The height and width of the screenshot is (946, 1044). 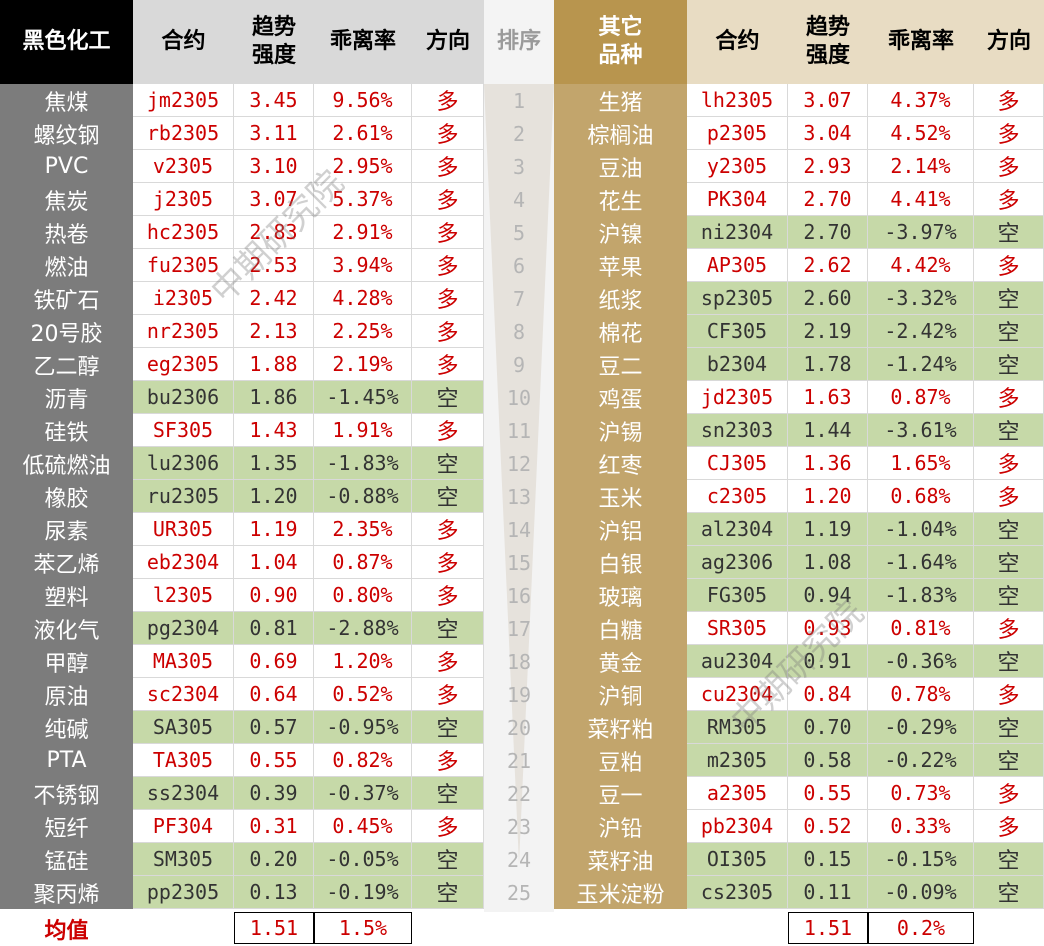 What do you see at coordinates (828, 232) in the screenshot?
I see `right-row-strength: 2.70` at bounding box center [828, 232].